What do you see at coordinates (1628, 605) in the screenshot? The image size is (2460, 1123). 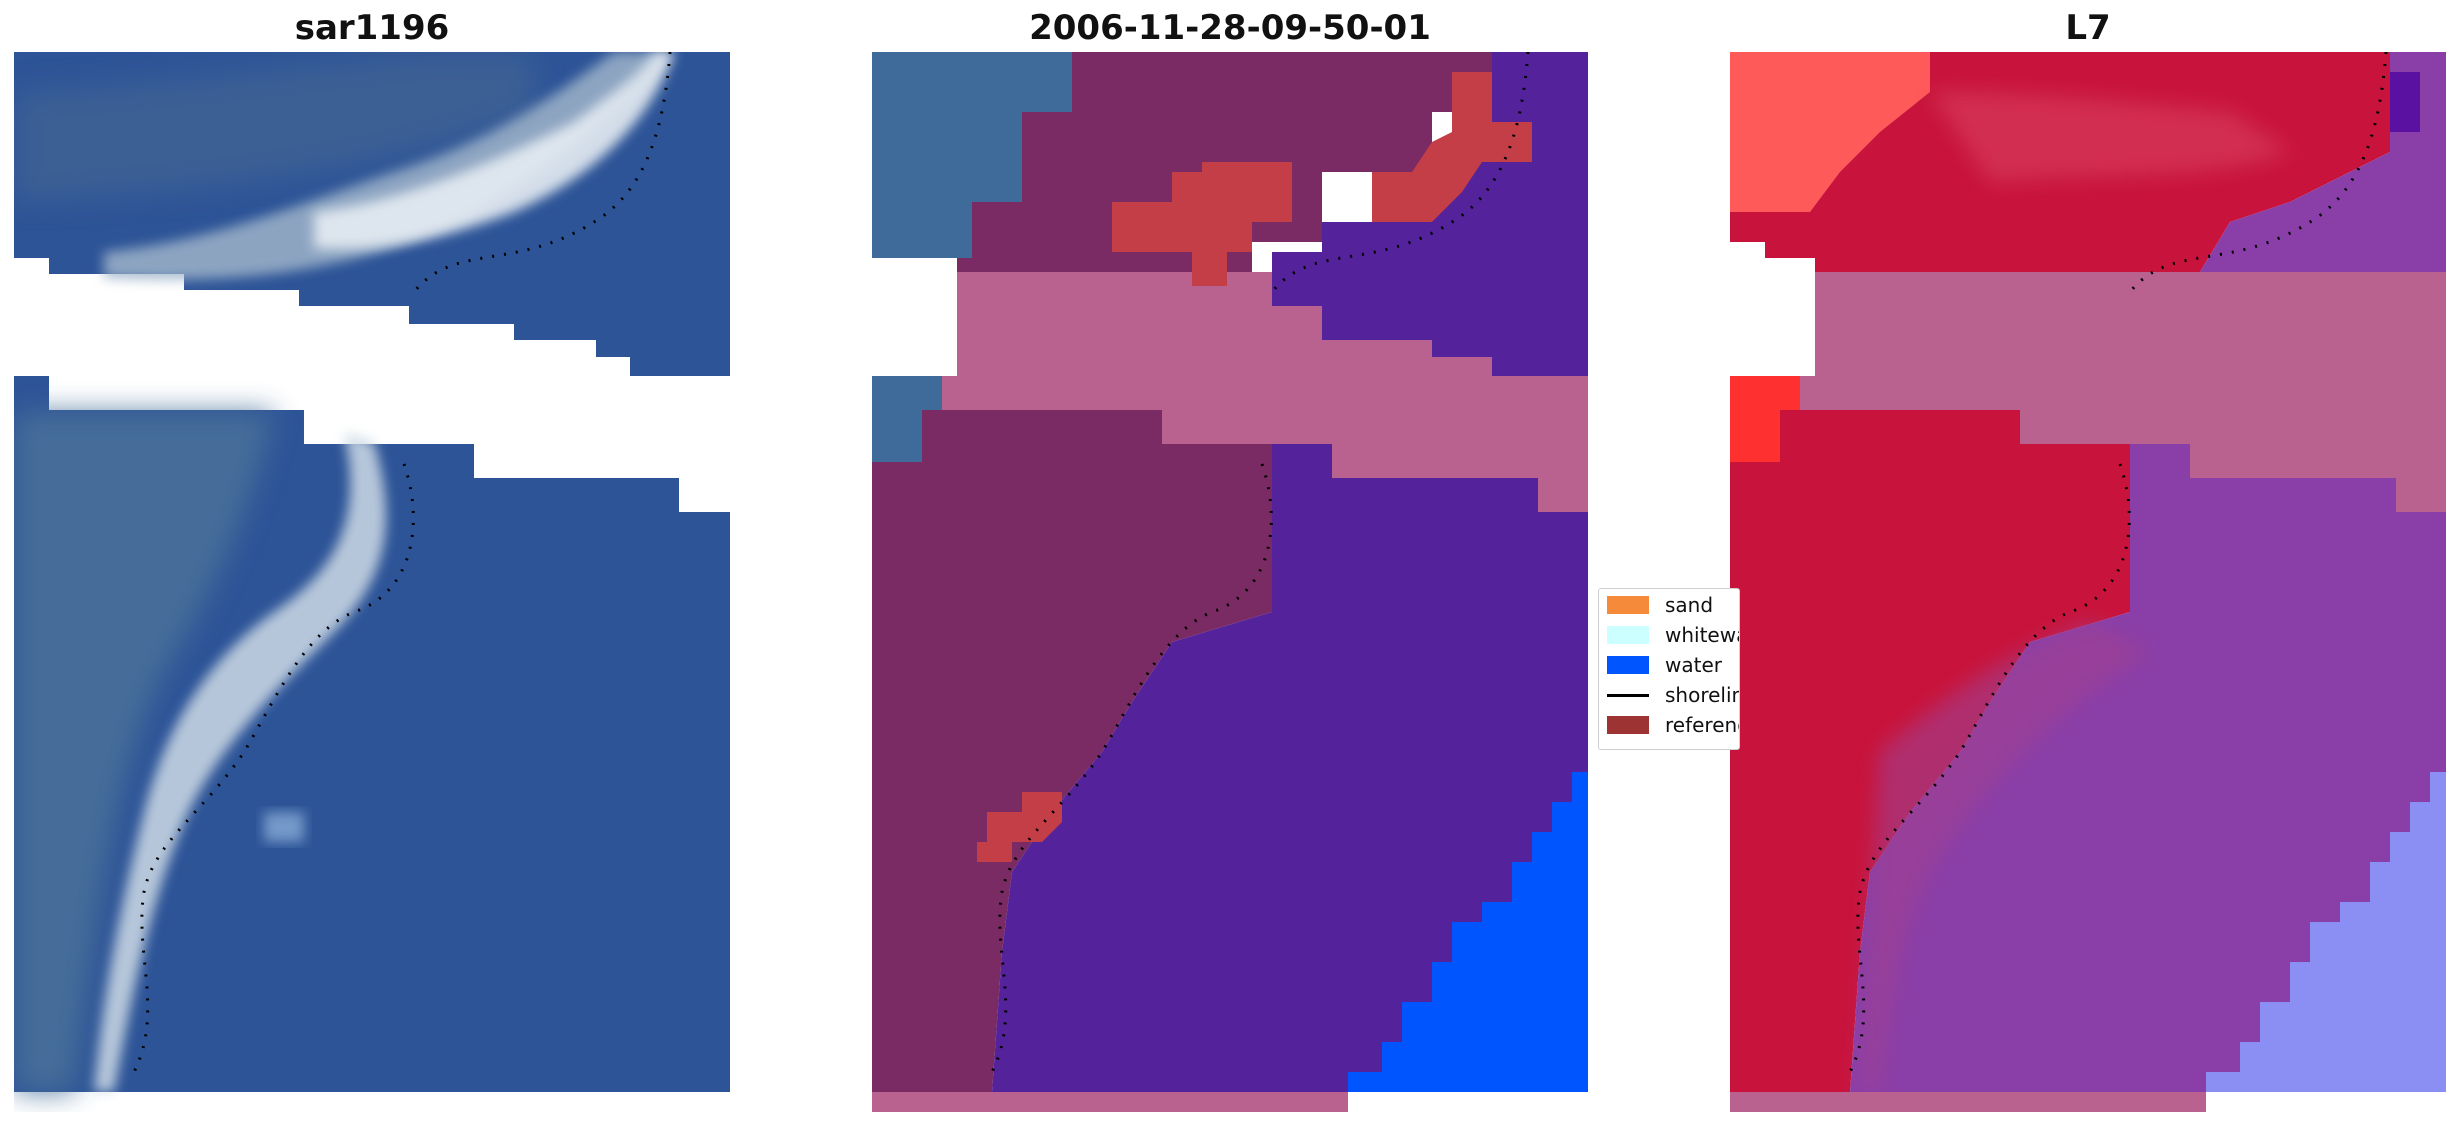 I see `legend-swatch-sand` at bounding box center [1628, 605].